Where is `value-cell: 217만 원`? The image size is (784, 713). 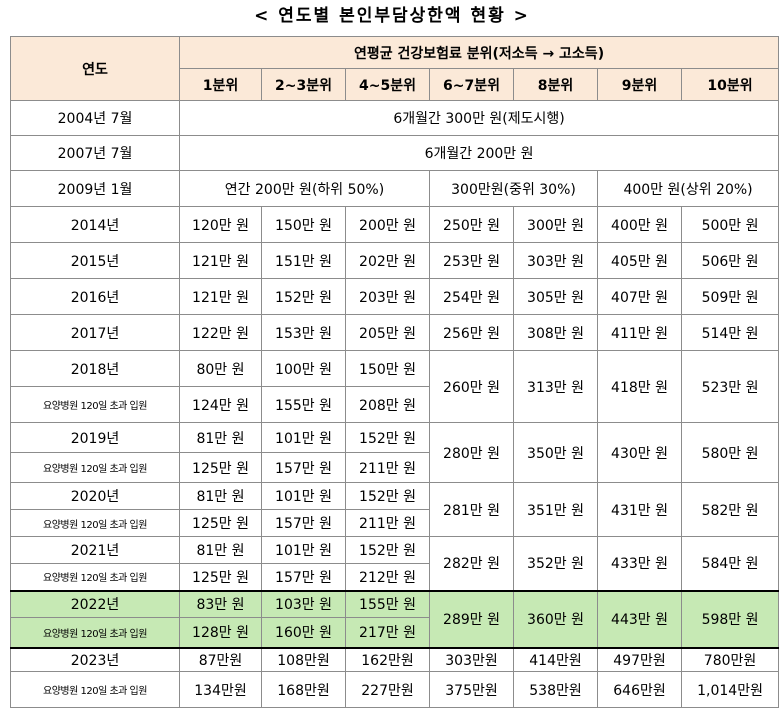
value-cell: 217만 원 is located at coordinates (387, 632).